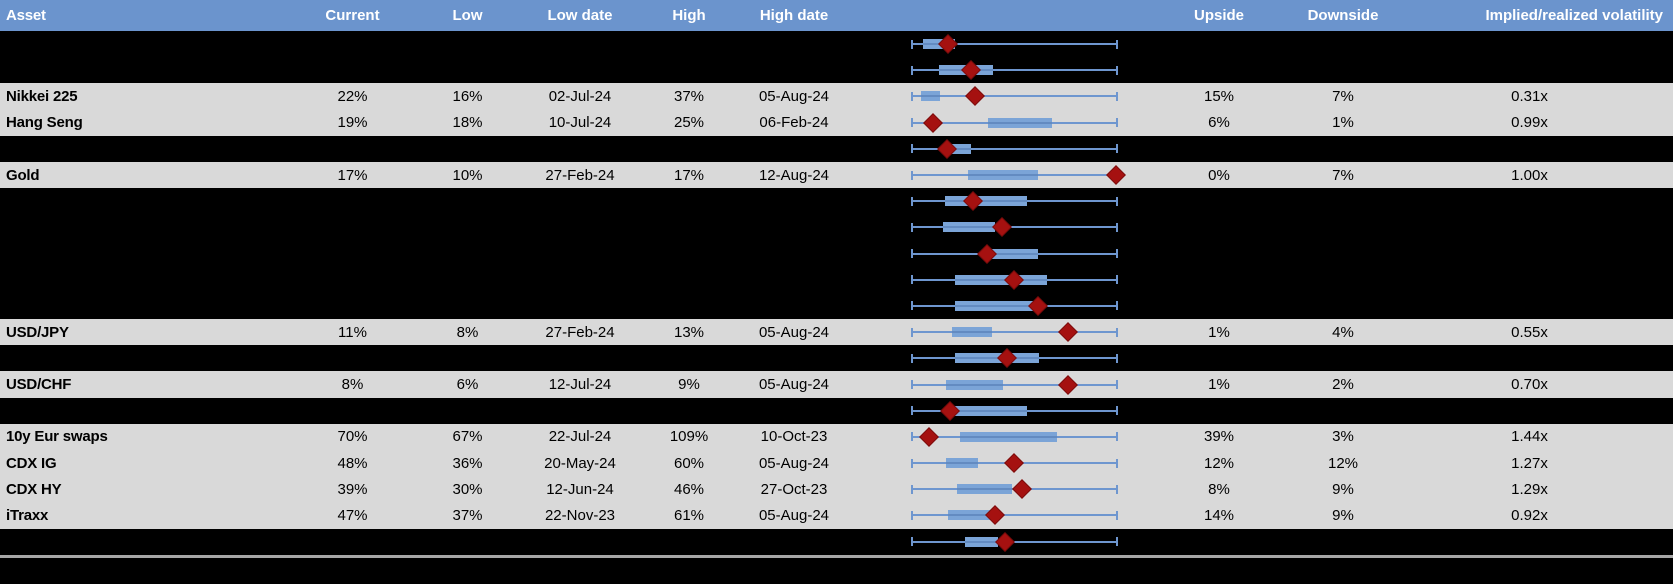 The height and width of the screenshot is (584, 1673). What do you see at coordinates (1219, 96) in the screenshot?
I see `cell-upside: 15%` at bounding box center [1219, 96].